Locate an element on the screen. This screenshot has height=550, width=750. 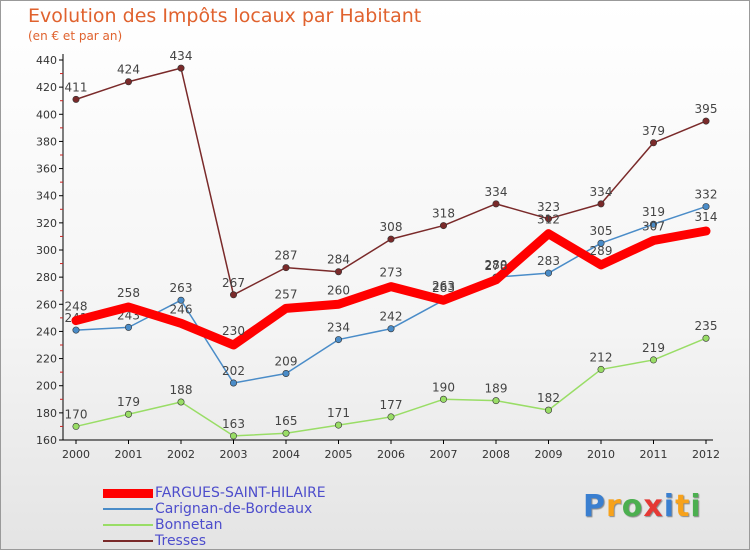
point-tresses-2011 is located at coordinates (653, 143).